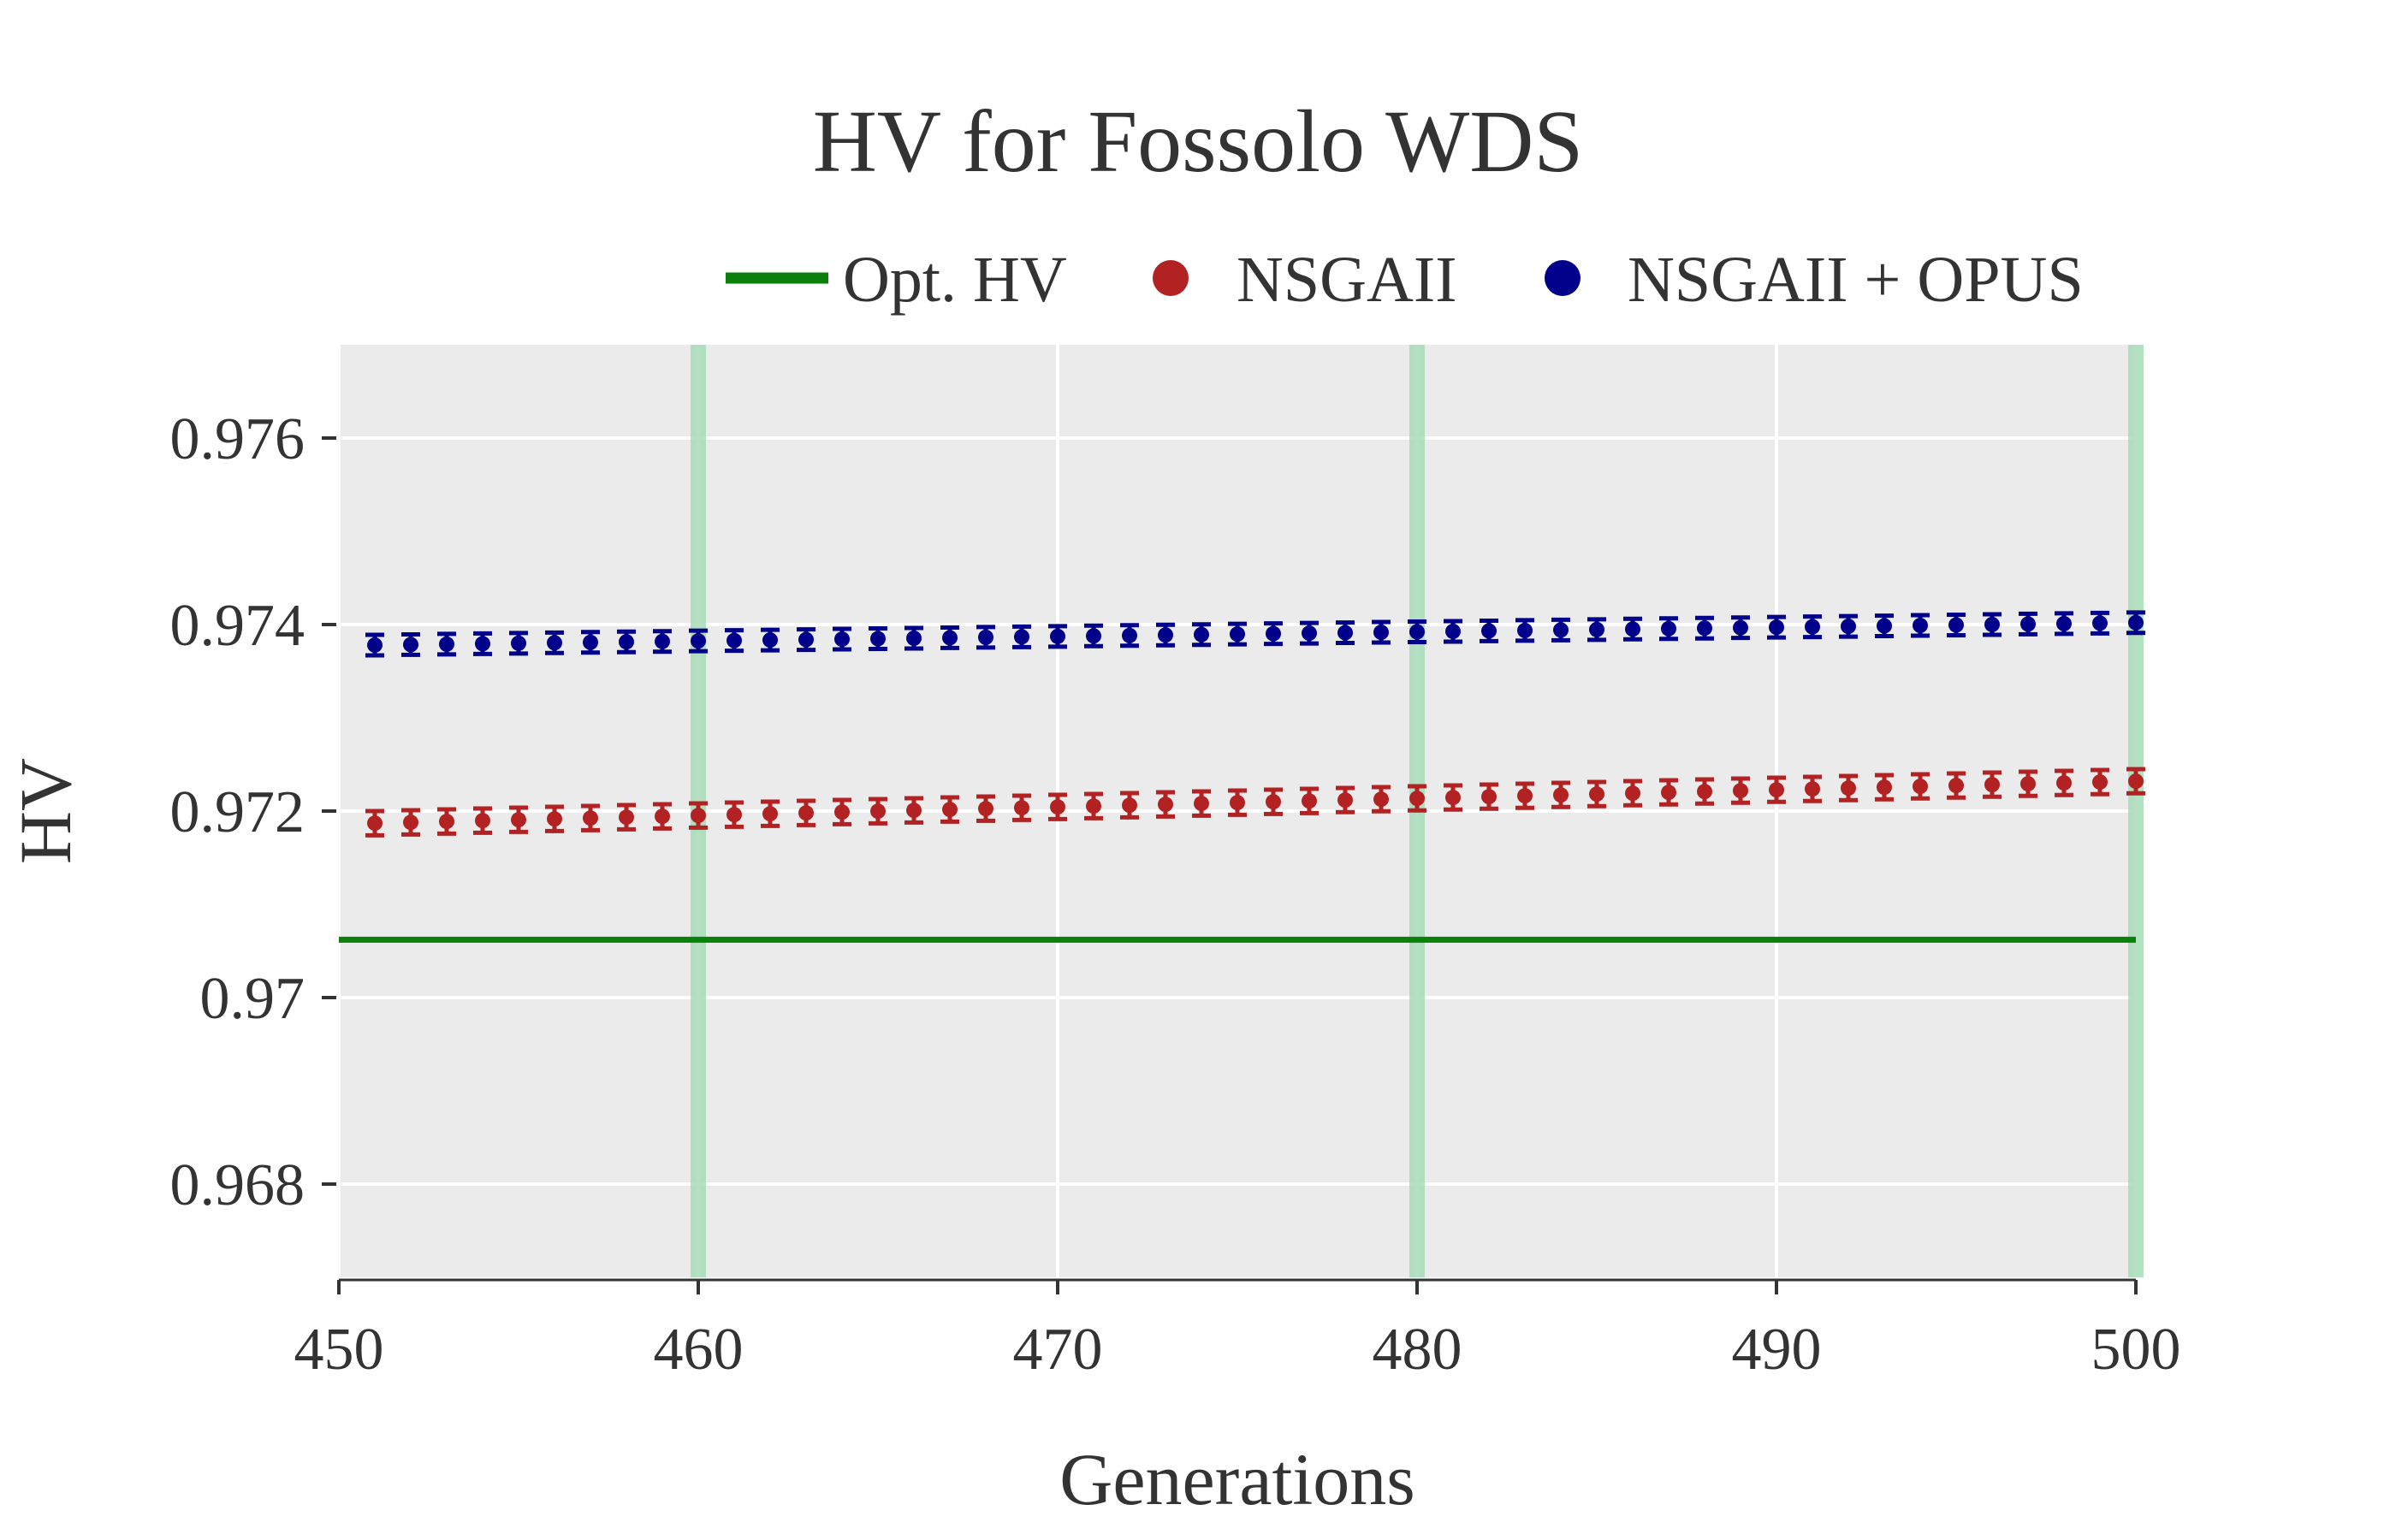 The height and width of the screenshot is (1540, 2396). Describe the element at coordinates (699, 1350) in the screenshot. I see `x-tick-label-1: 460` at that location.